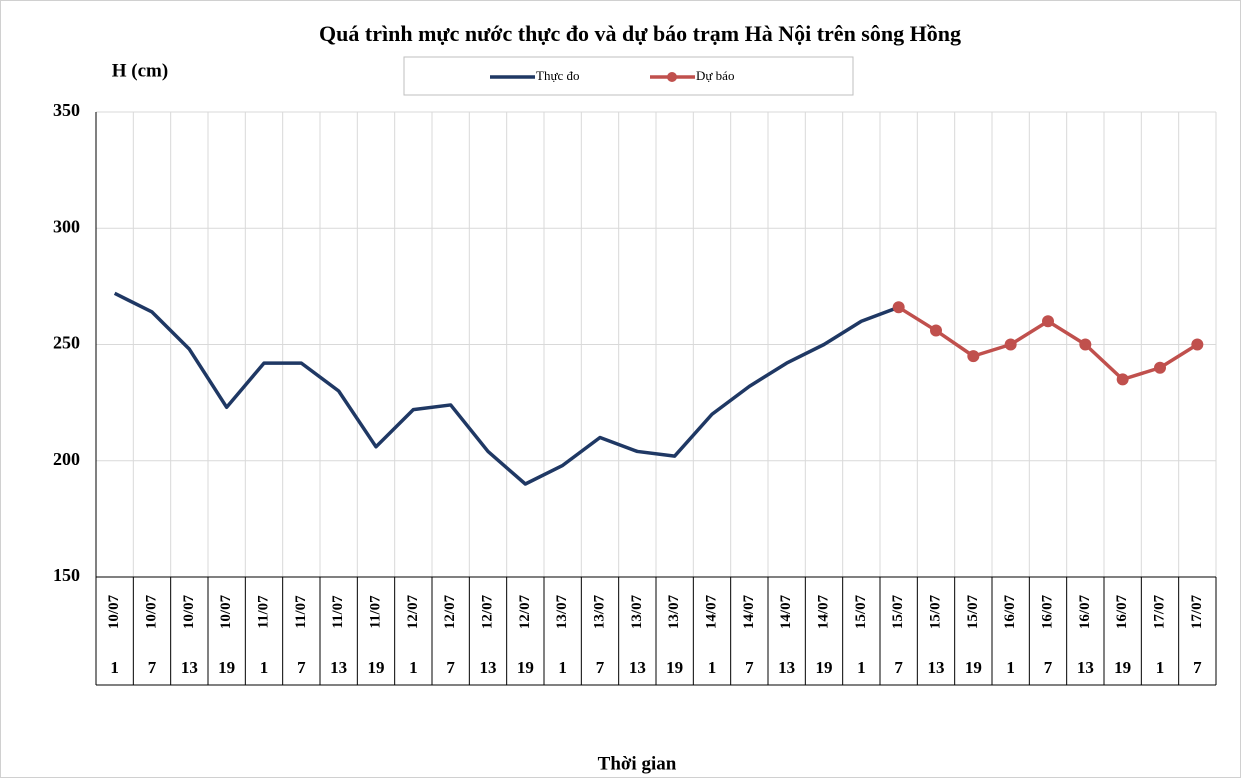  I want to click on y-tick-label: 250, so click(66, 343).